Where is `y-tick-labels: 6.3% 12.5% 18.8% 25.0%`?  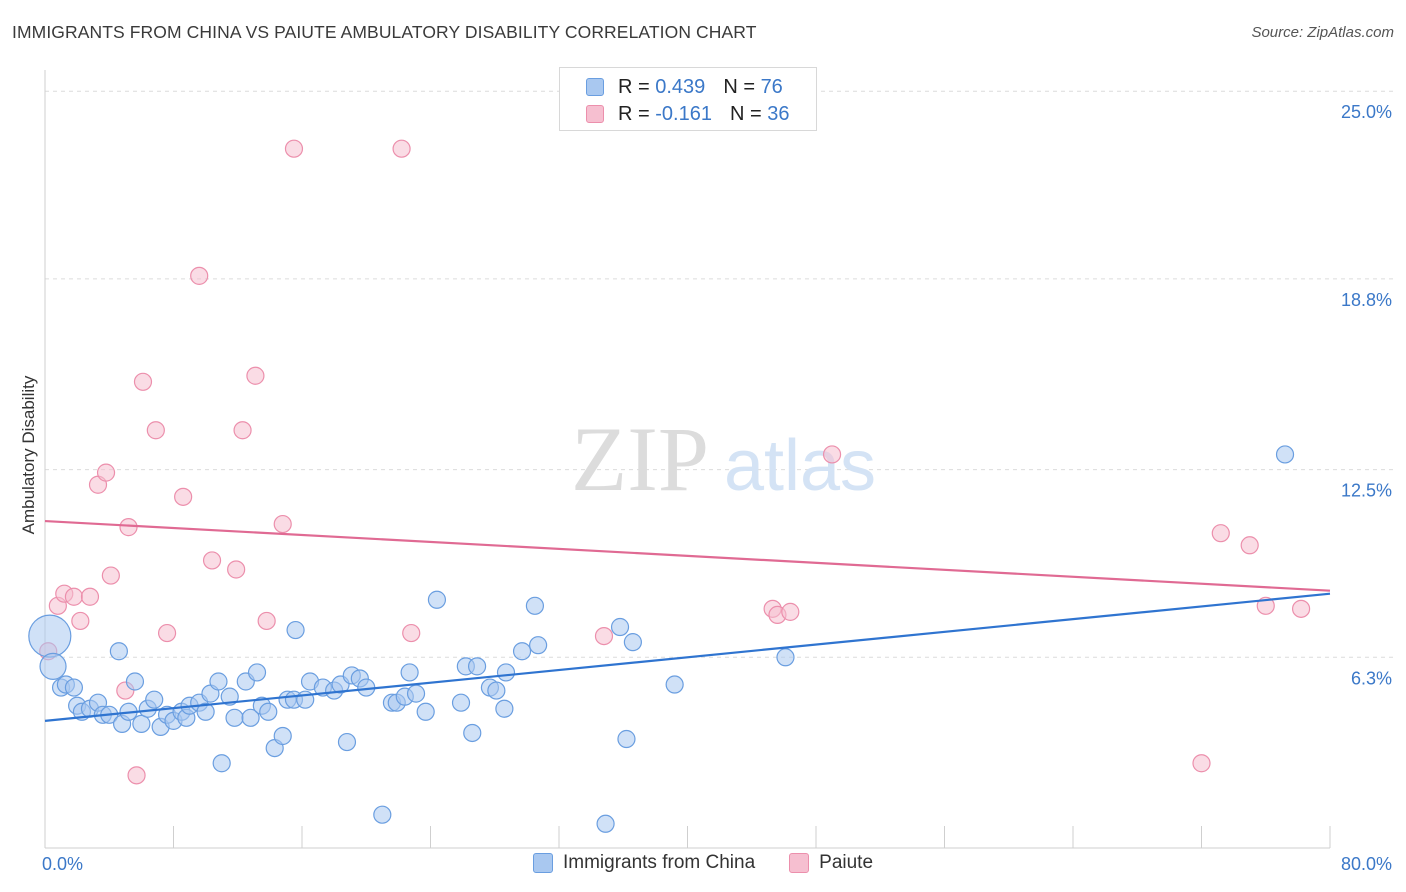
y-tick-labels: 6.3% 12.5% 18.8% 25.0% is located at coordinates (1366, 395).